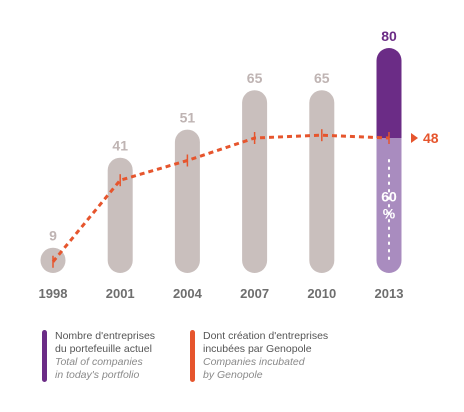 The width and height of the screenshot is (464, 412). I want to click on legend-incubated-fr-2: incubées par Genopole, so click(257, 349).